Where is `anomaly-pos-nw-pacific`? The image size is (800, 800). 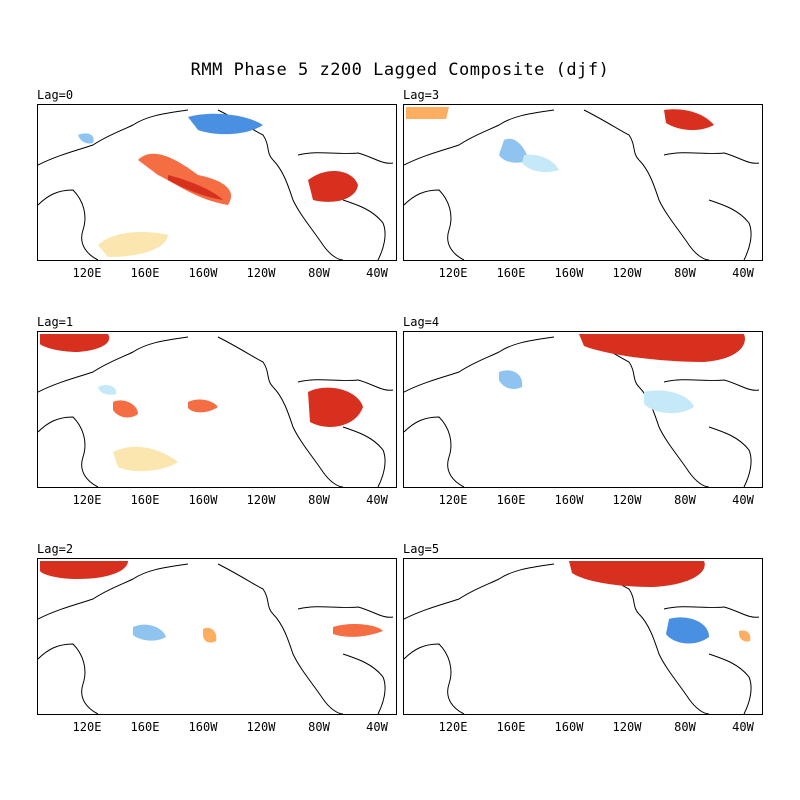 anomaly-pos-nw-pacific is located at coordinates (125, 409).